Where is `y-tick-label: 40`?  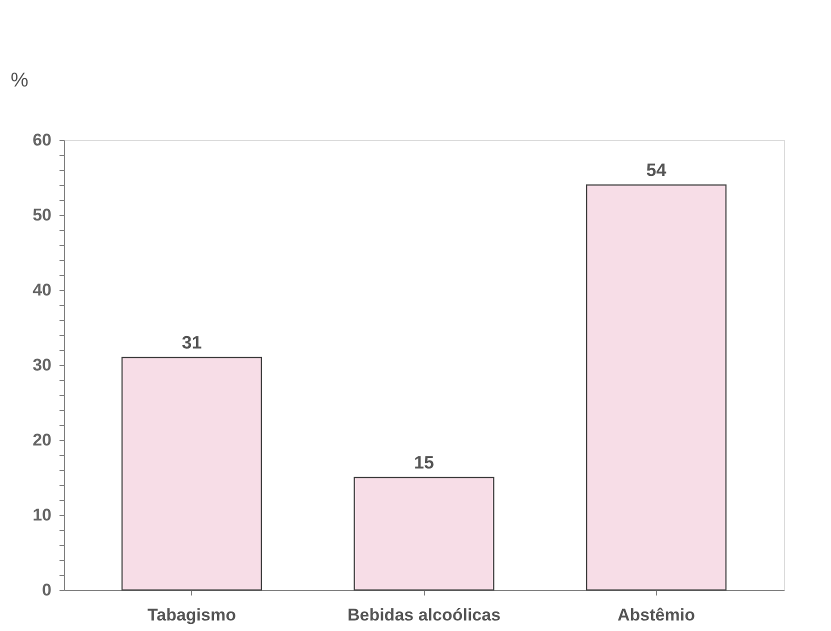
y-tick-label: 40 is located at coordinates (42, 290).